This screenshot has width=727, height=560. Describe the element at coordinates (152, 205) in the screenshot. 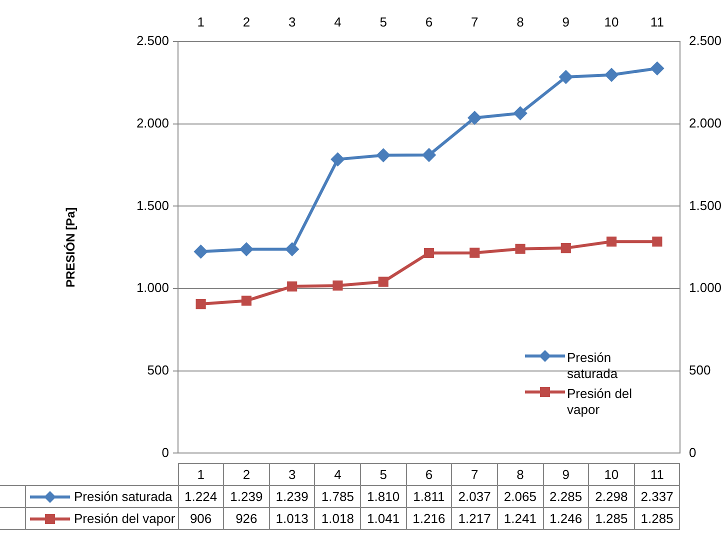

I see `y-tick-label: 1.500` at that location.